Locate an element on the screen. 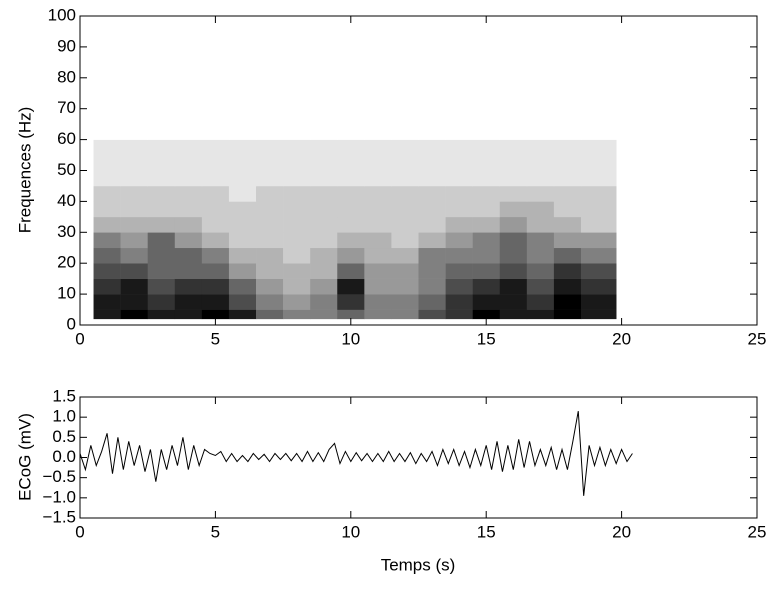 This screenshot has height=589, width=773. x-tick-label: 0 is located at coordinates (79, 531).